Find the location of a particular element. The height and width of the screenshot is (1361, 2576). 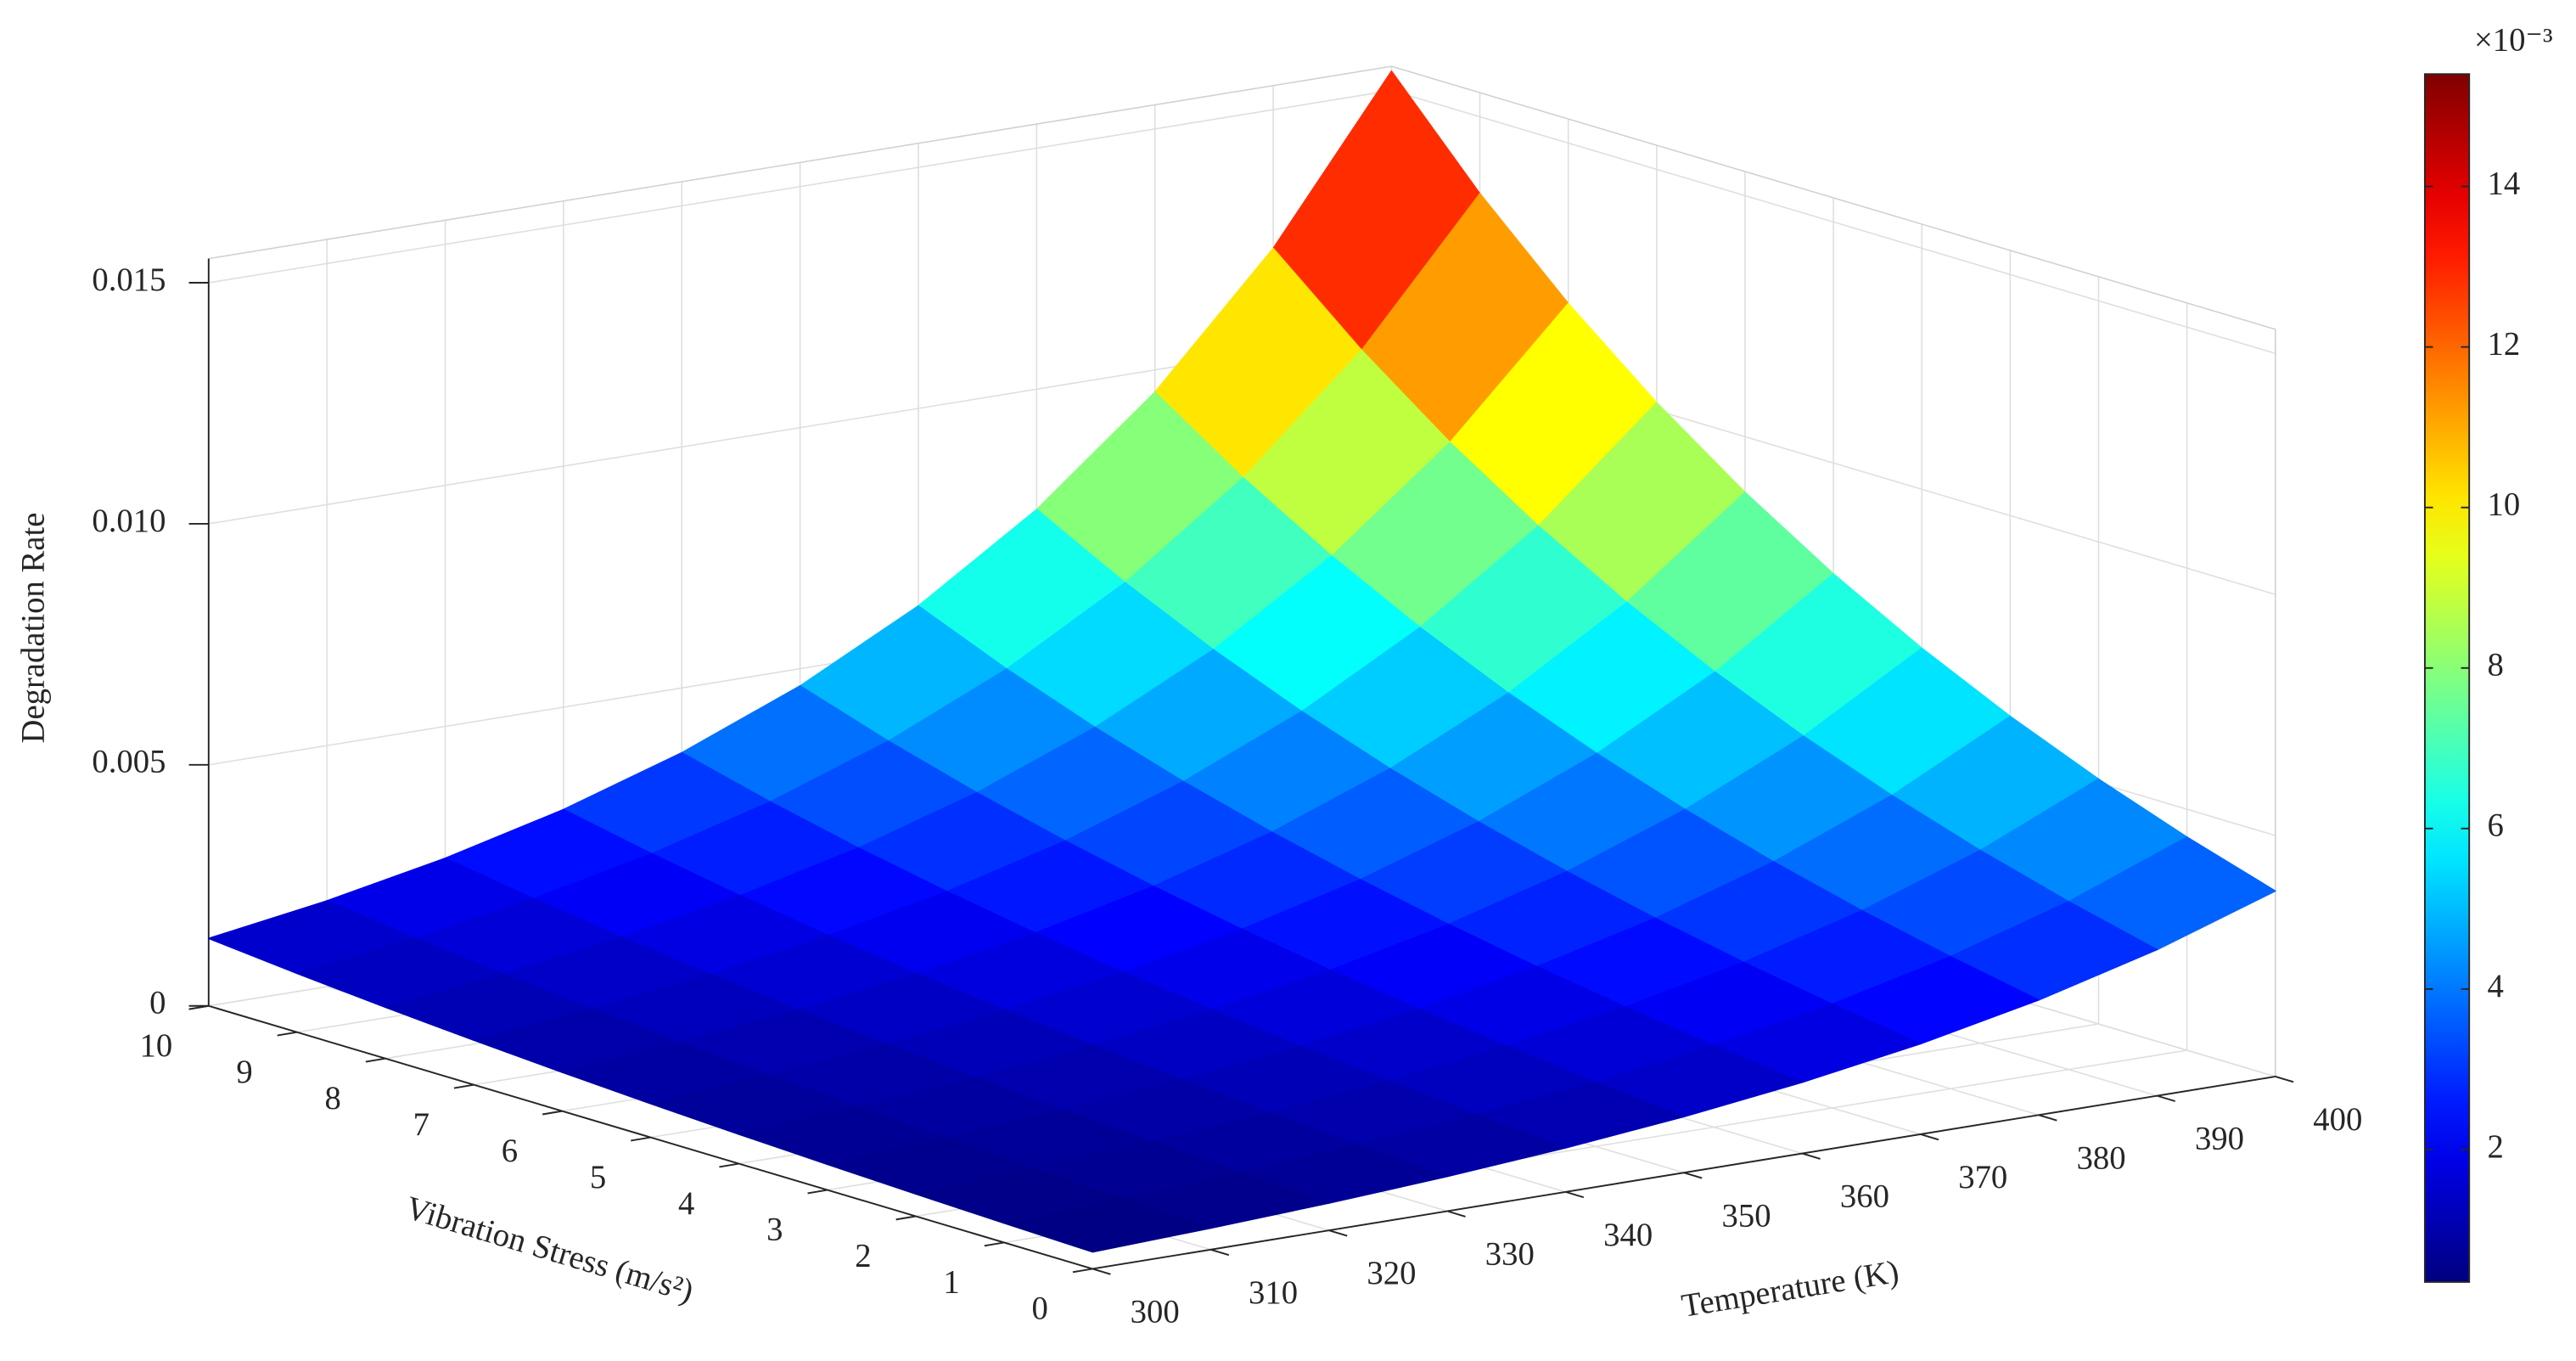

colorbar-tick-label: 8 is located at coordinates (2495, 665).